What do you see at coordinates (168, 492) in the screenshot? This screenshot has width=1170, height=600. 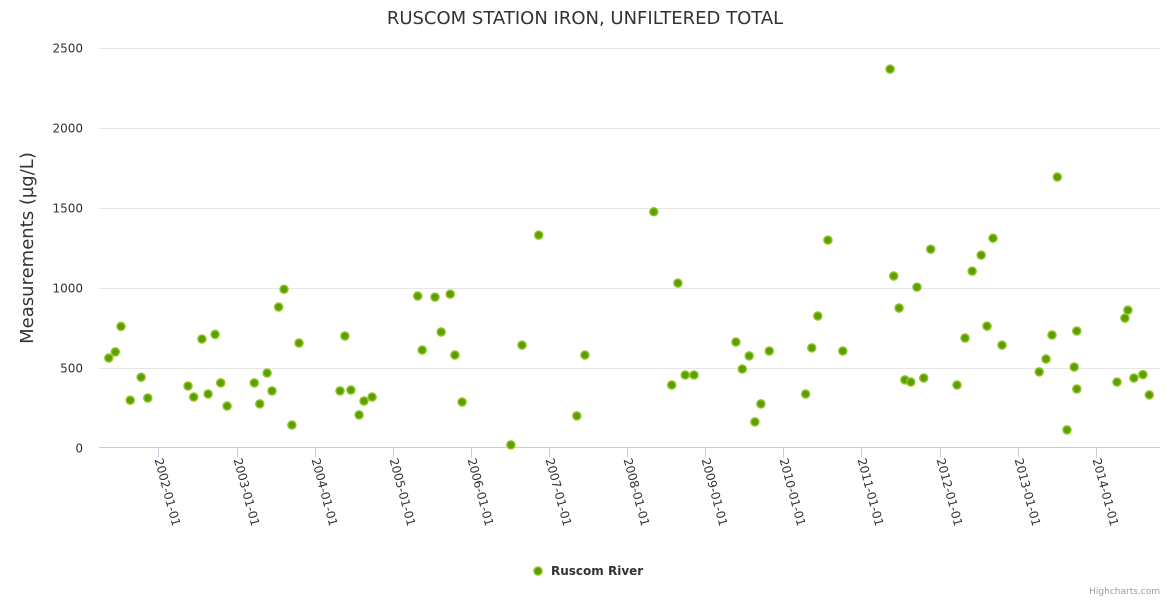 I see `x-tick-label: 2002-01-01` at bounding box center [168, 492].